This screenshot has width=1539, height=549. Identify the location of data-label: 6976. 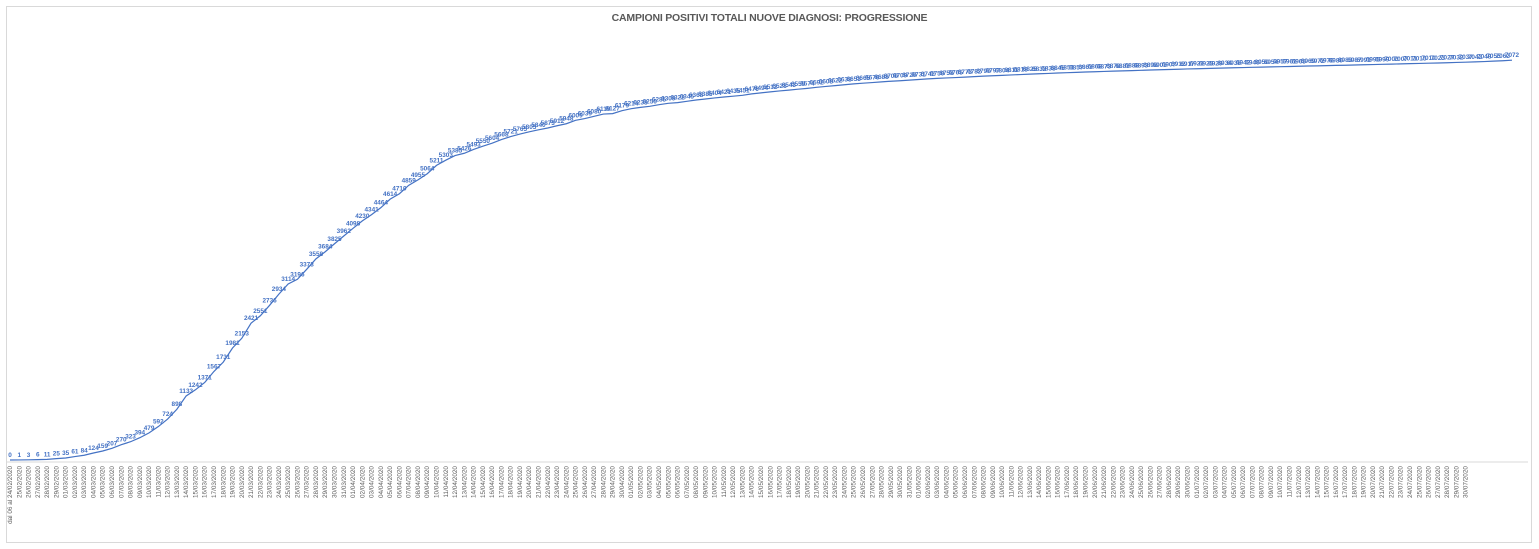
(1326, 61).